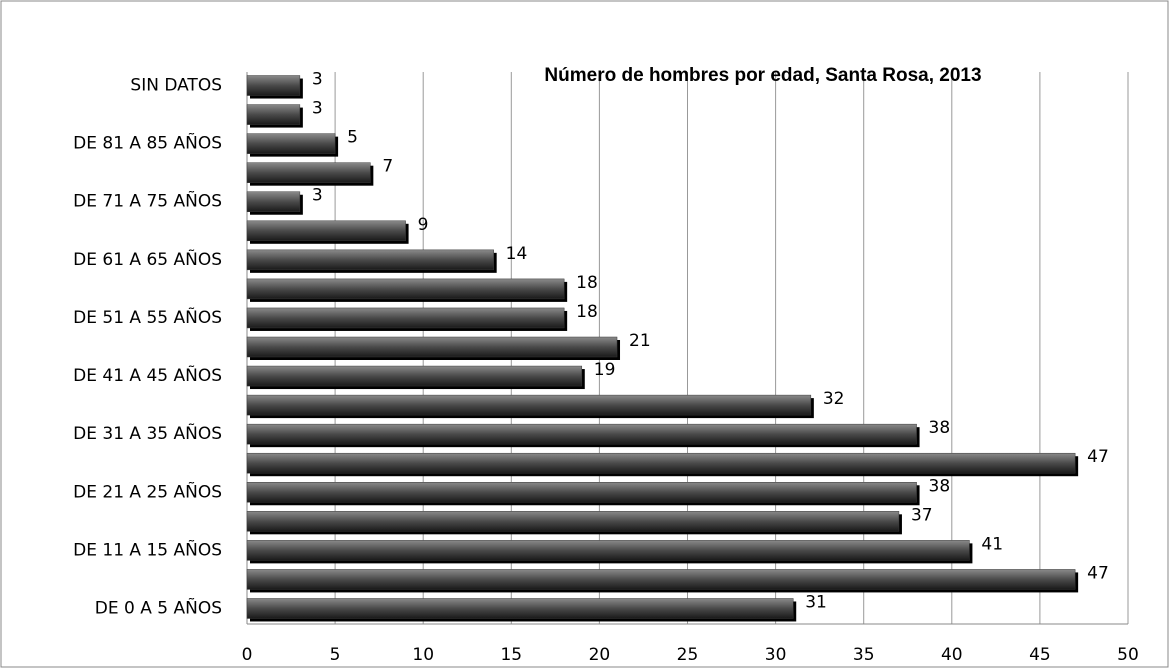 The width and height of the screenshot is (1170, 672). Describe the element at coordinates (992, 544) in the screenshot. I see `data-label: 41` at that location.